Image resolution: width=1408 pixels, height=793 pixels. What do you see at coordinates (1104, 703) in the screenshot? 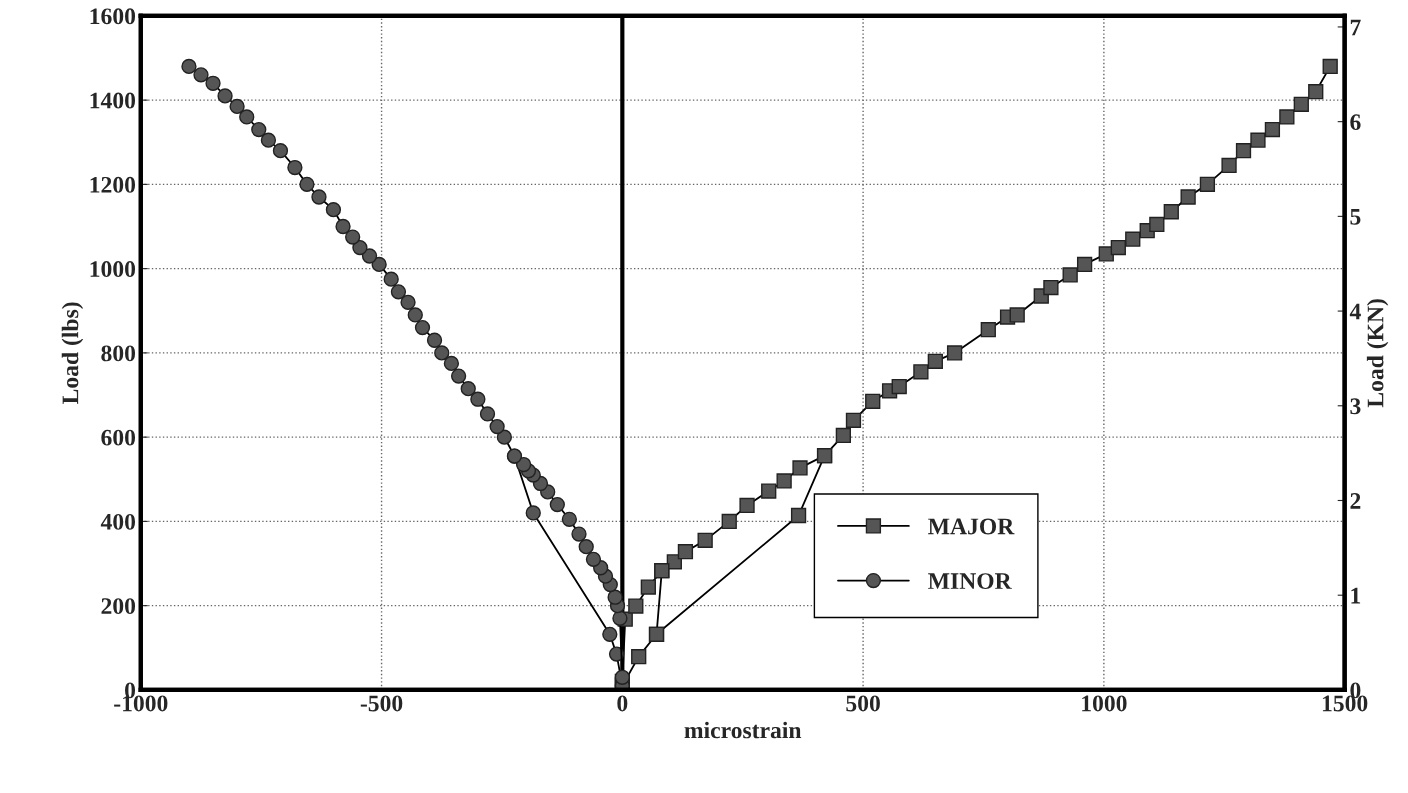
I see `x-tick-label: 1000` at bounding box center [1104, 703].